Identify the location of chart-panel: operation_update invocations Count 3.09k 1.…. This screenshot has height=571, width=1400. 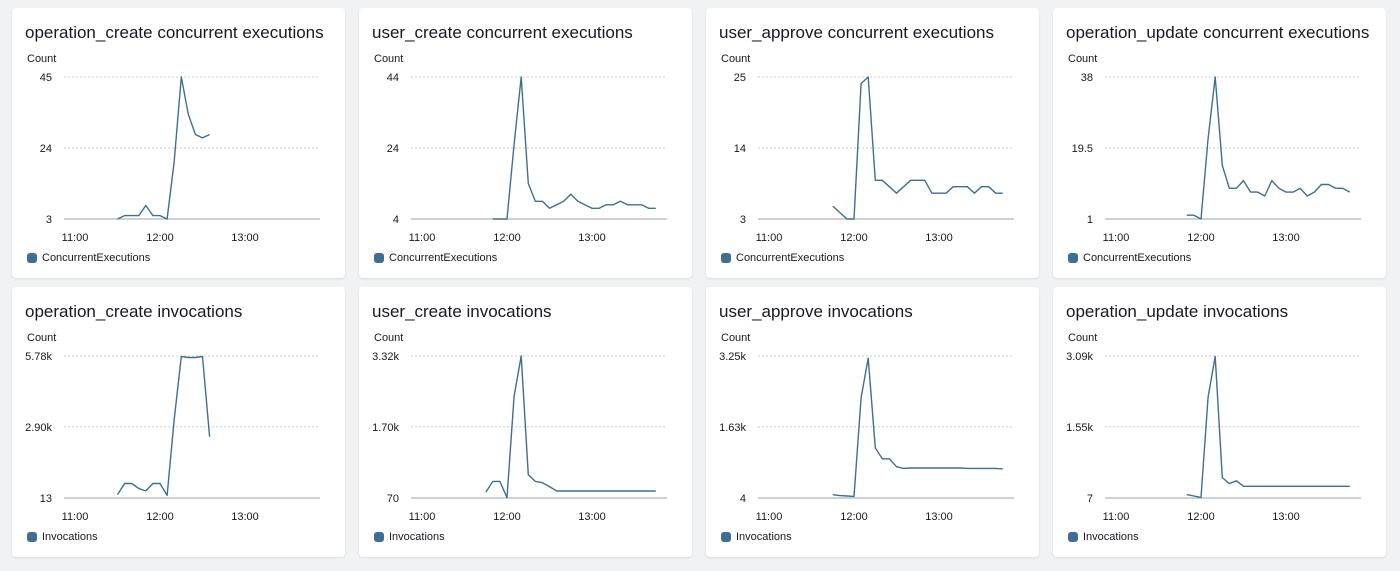
(1219, 422).